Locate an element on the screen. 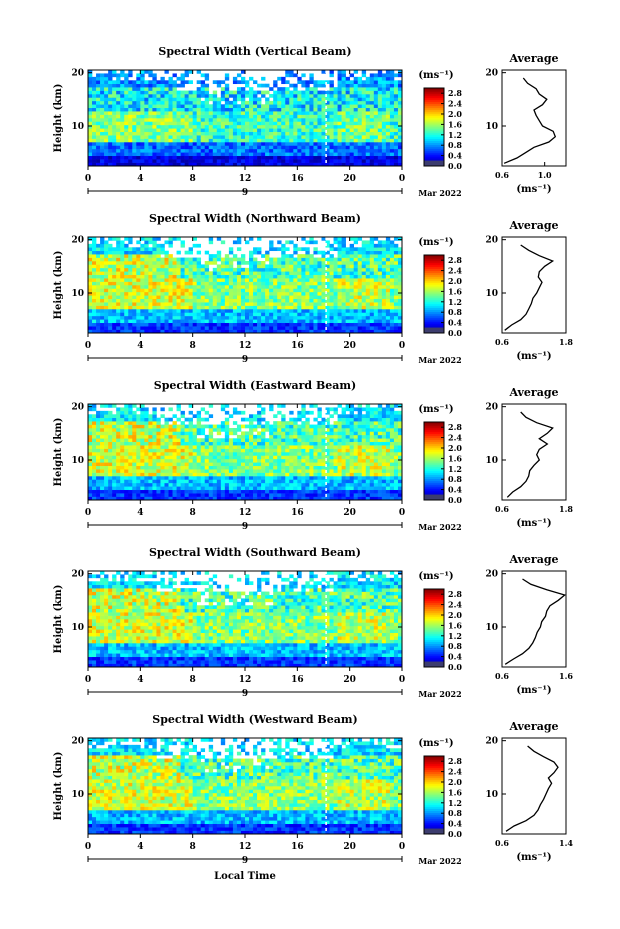  avg-x-tick-label: 1.4 is located at coordinates (566, 843).